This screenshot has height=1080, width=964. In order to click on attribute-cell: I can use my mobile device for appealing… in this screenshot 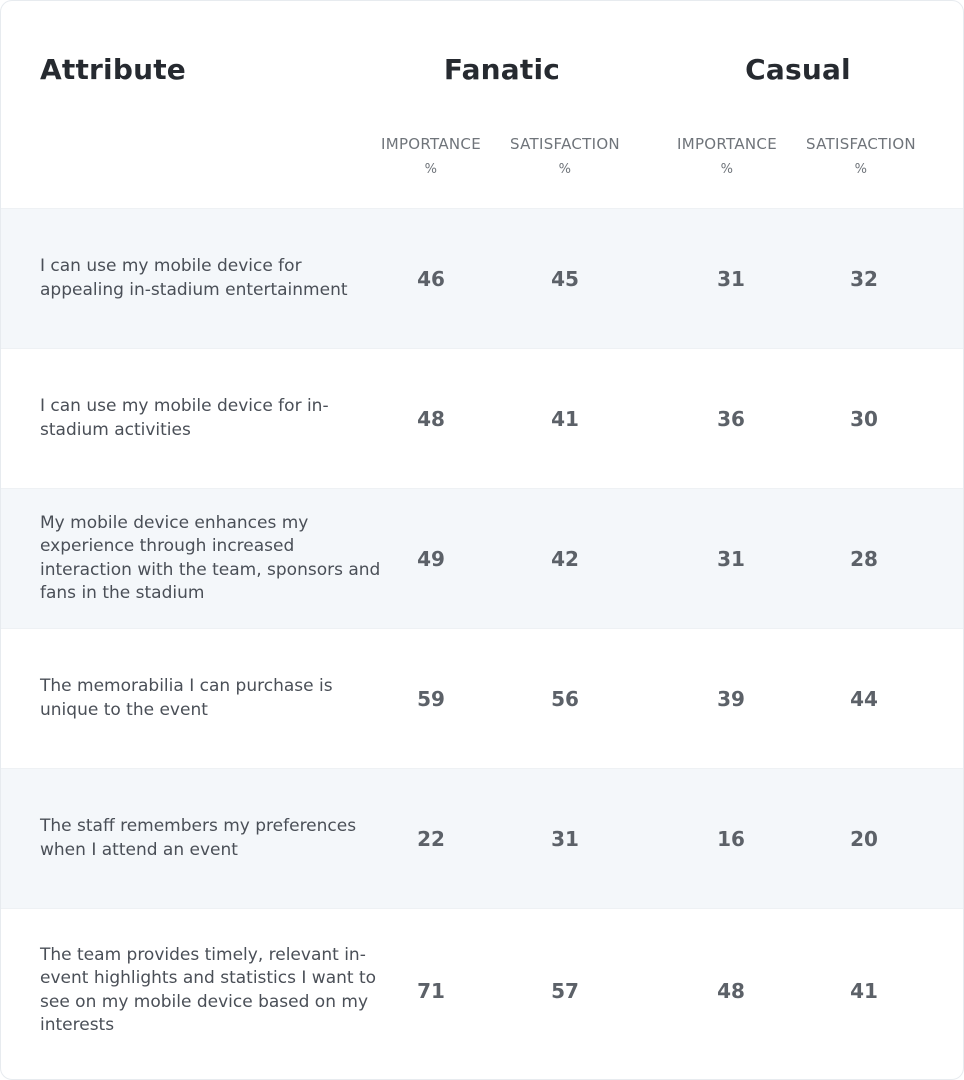, I will do `click(194, 278)`.